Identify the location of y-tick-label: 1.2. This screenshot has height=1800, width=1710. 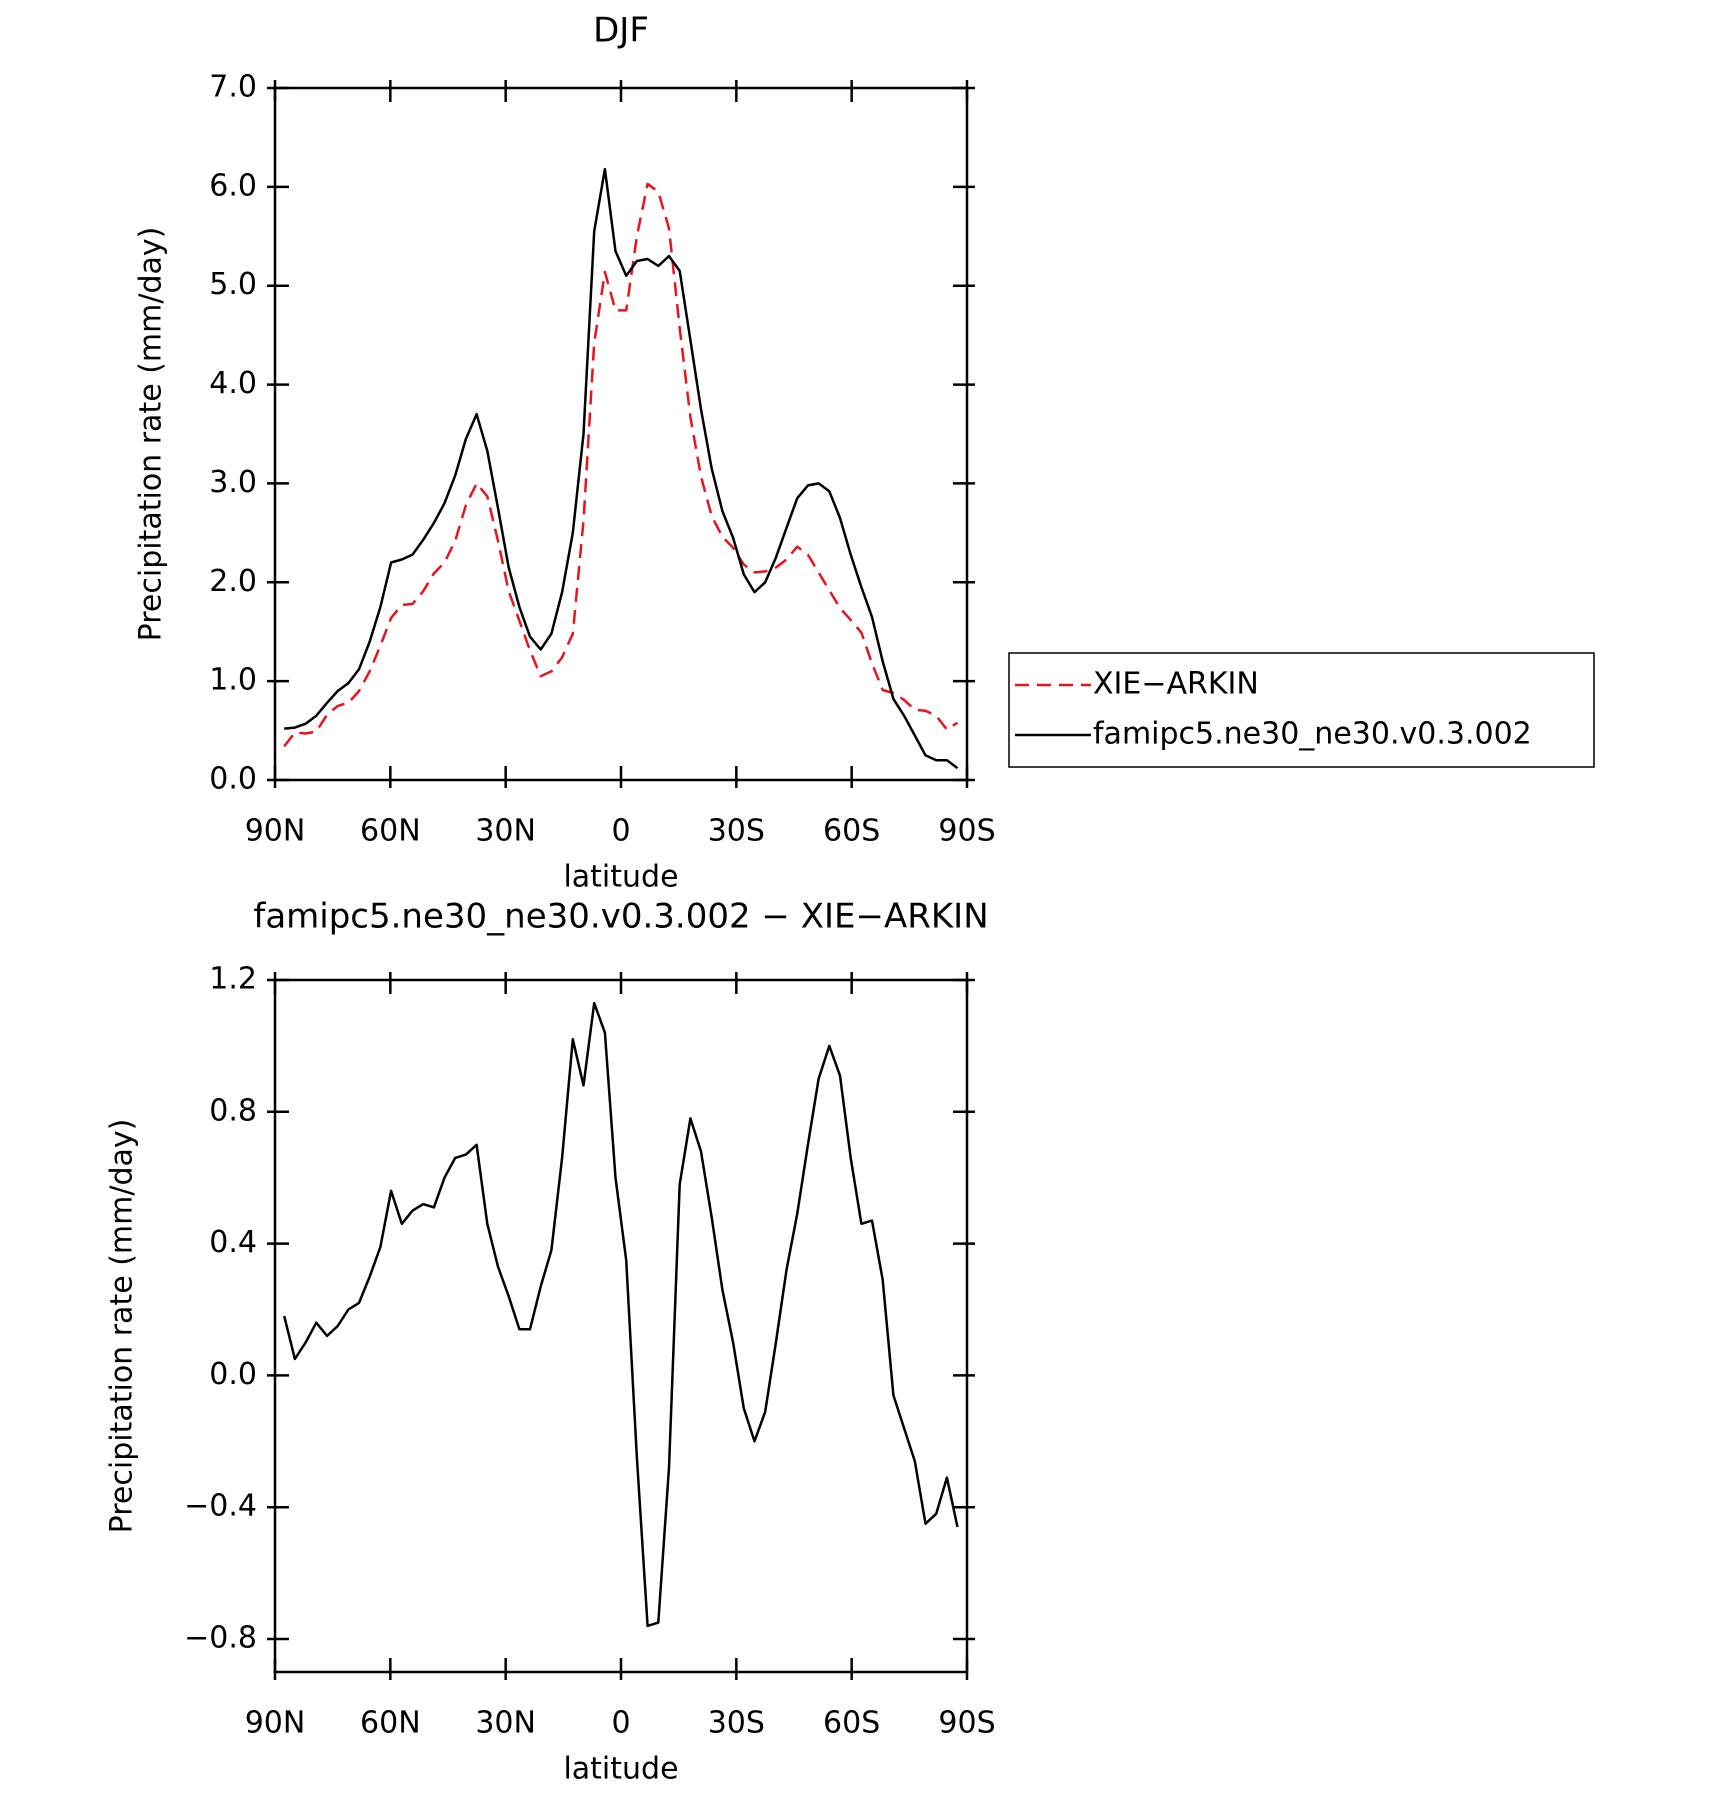
(233, 979).